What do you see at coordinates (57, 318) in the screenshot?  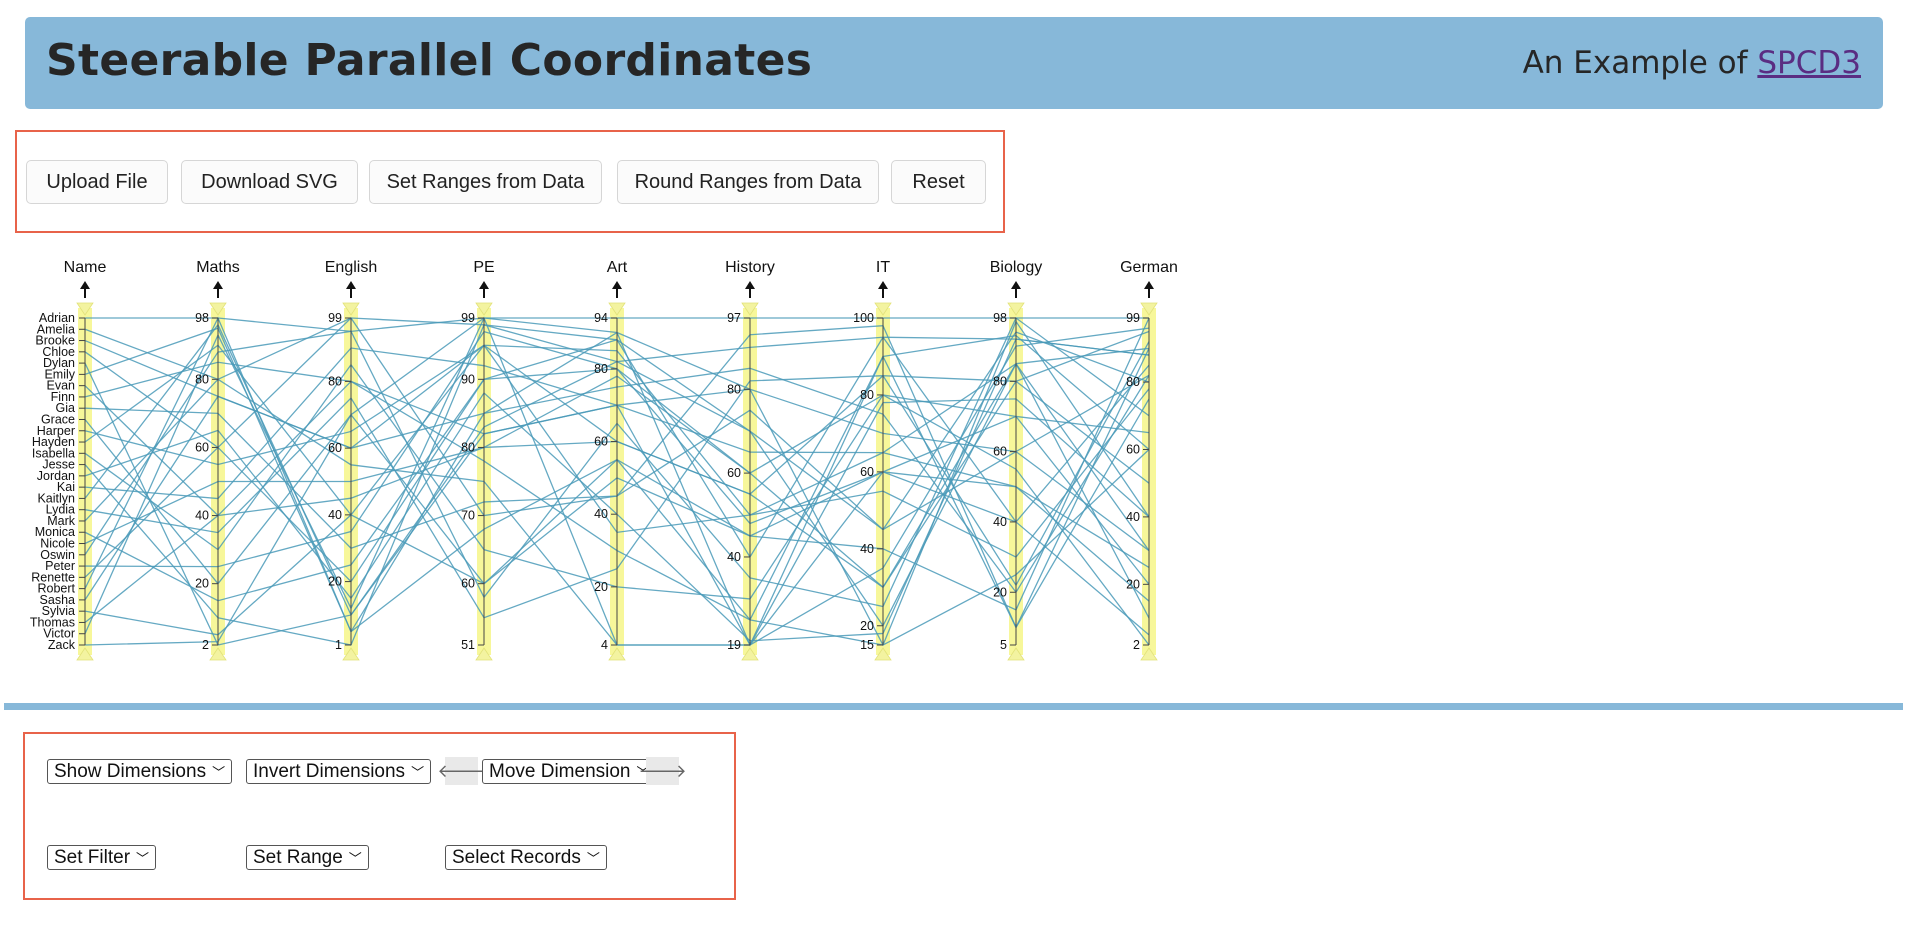 I see `name-tick-adrian: Adrian` at bounding box center [57, 318].